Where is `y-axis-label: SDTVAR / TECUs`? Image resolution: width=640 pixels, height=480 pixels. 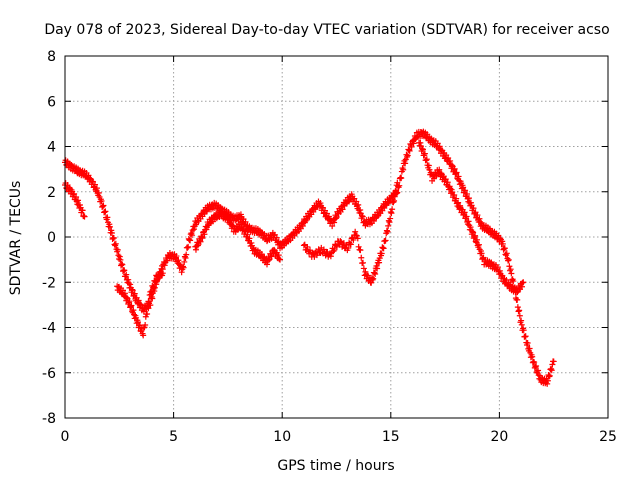
y-axis-label: SDTVAR / TECUs is located at coordinates (16, 238).